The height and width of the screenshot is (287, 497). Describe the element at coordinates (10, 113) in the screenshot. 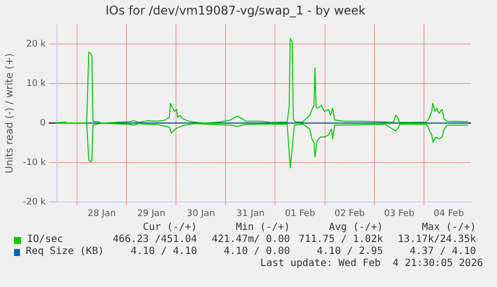

I see `y-axis-title: Units read (-) / write (+)` at that location.